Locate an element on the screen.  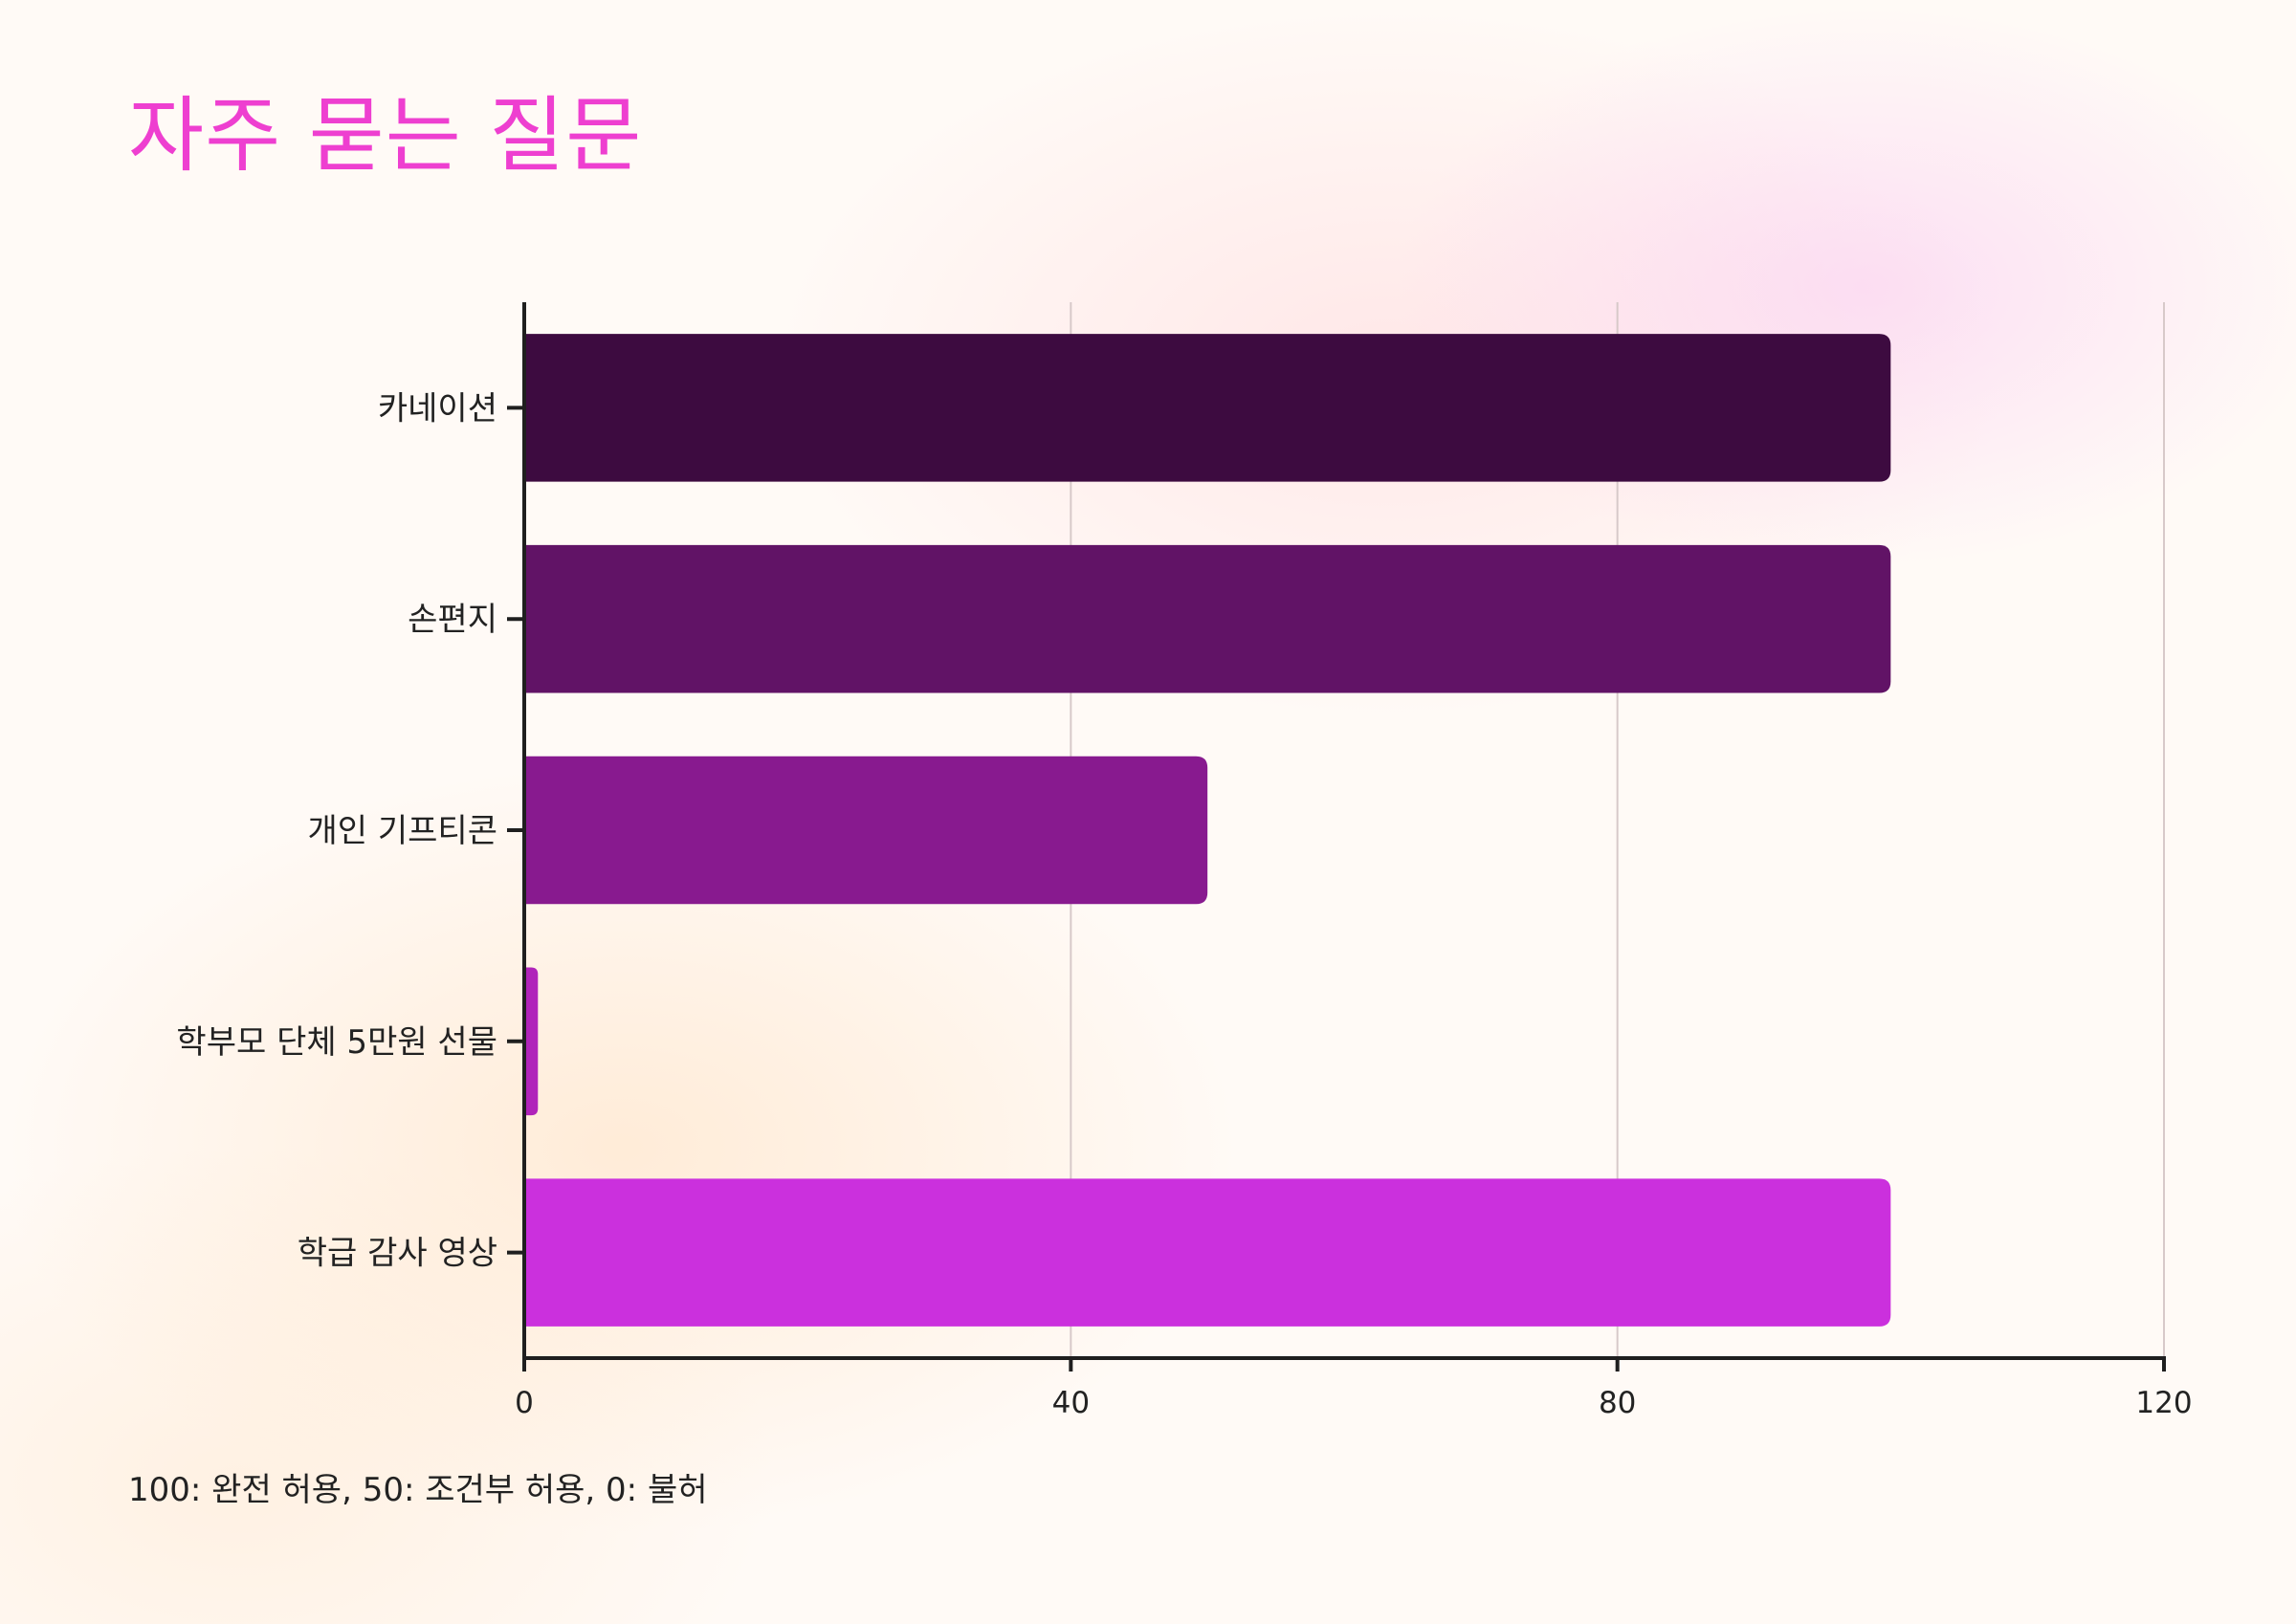
x-tick-label: 120 is located at coordinates (2163, 1403).